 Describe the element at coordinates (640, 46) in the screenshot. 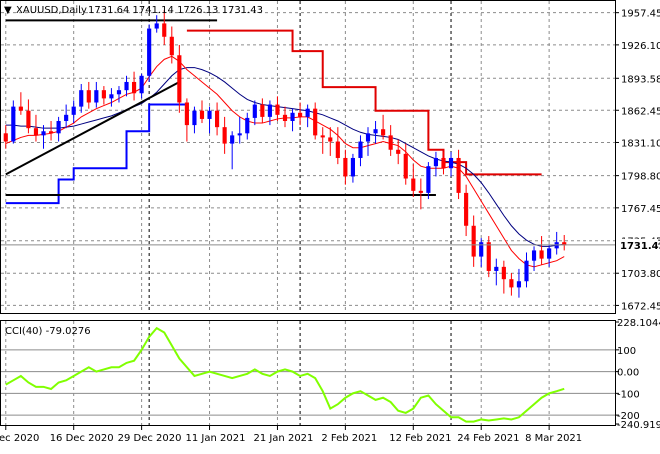

I see `price-tick-label: 1926.10` at that location.